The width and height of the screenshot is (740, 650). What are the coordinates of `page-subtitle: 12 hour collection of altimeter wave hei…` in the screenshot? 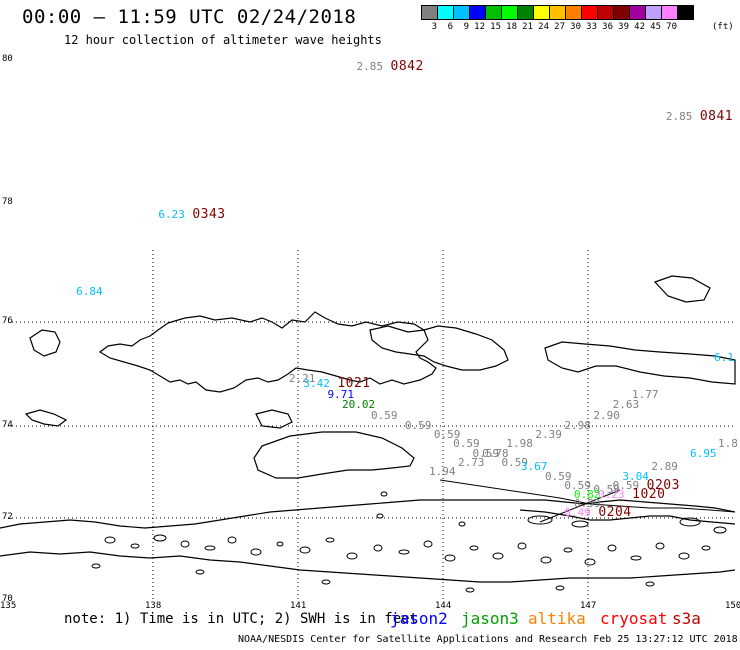 It's located at (223, 40).